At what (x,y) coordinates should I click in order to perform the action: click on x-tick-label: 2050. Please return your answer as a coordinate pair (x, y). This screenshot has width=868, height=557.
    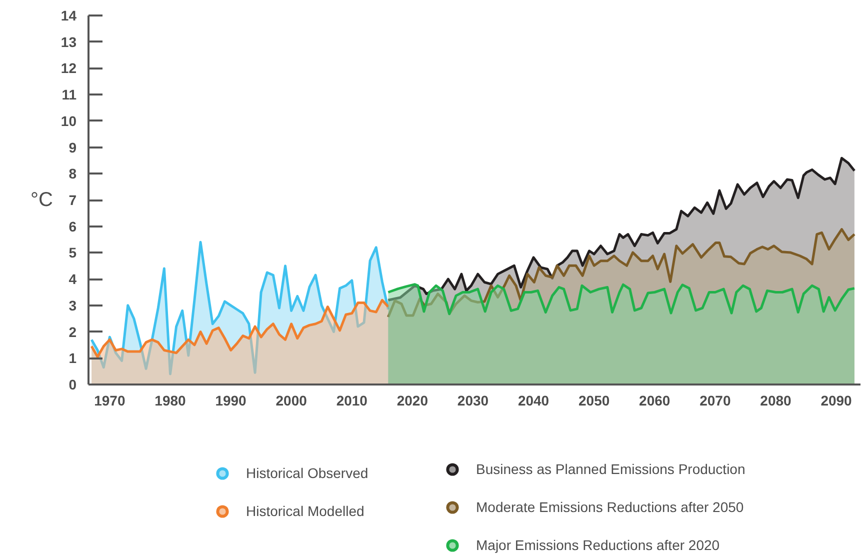
    Looking at the image, I should click on (594, 400).